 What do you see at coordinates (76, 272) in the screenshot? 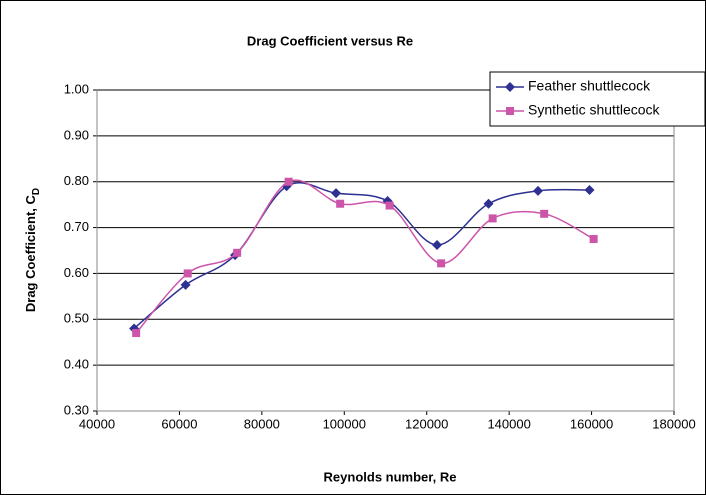
I see `y-tick-label: 0.60` at bounding box center [76, 272].